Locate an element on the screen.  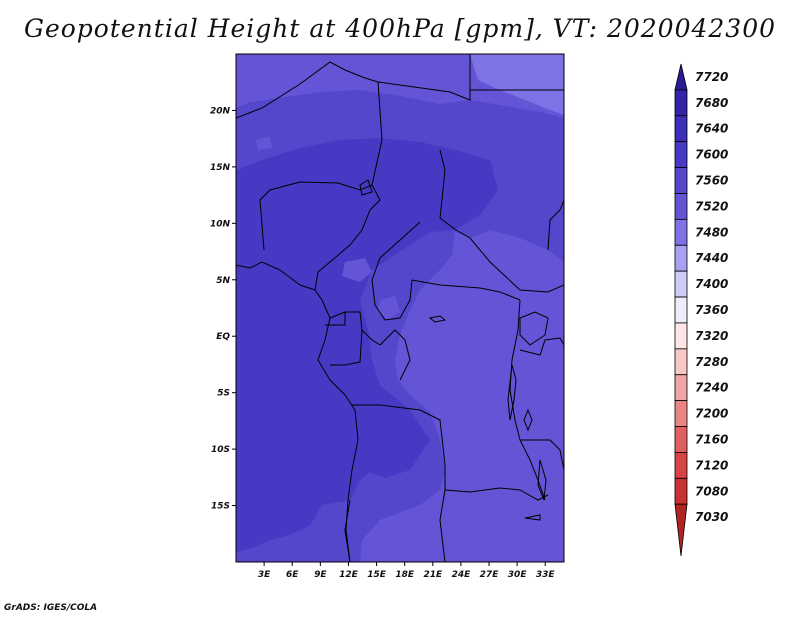
contour-7520-central is located at coordinates (462, 396).